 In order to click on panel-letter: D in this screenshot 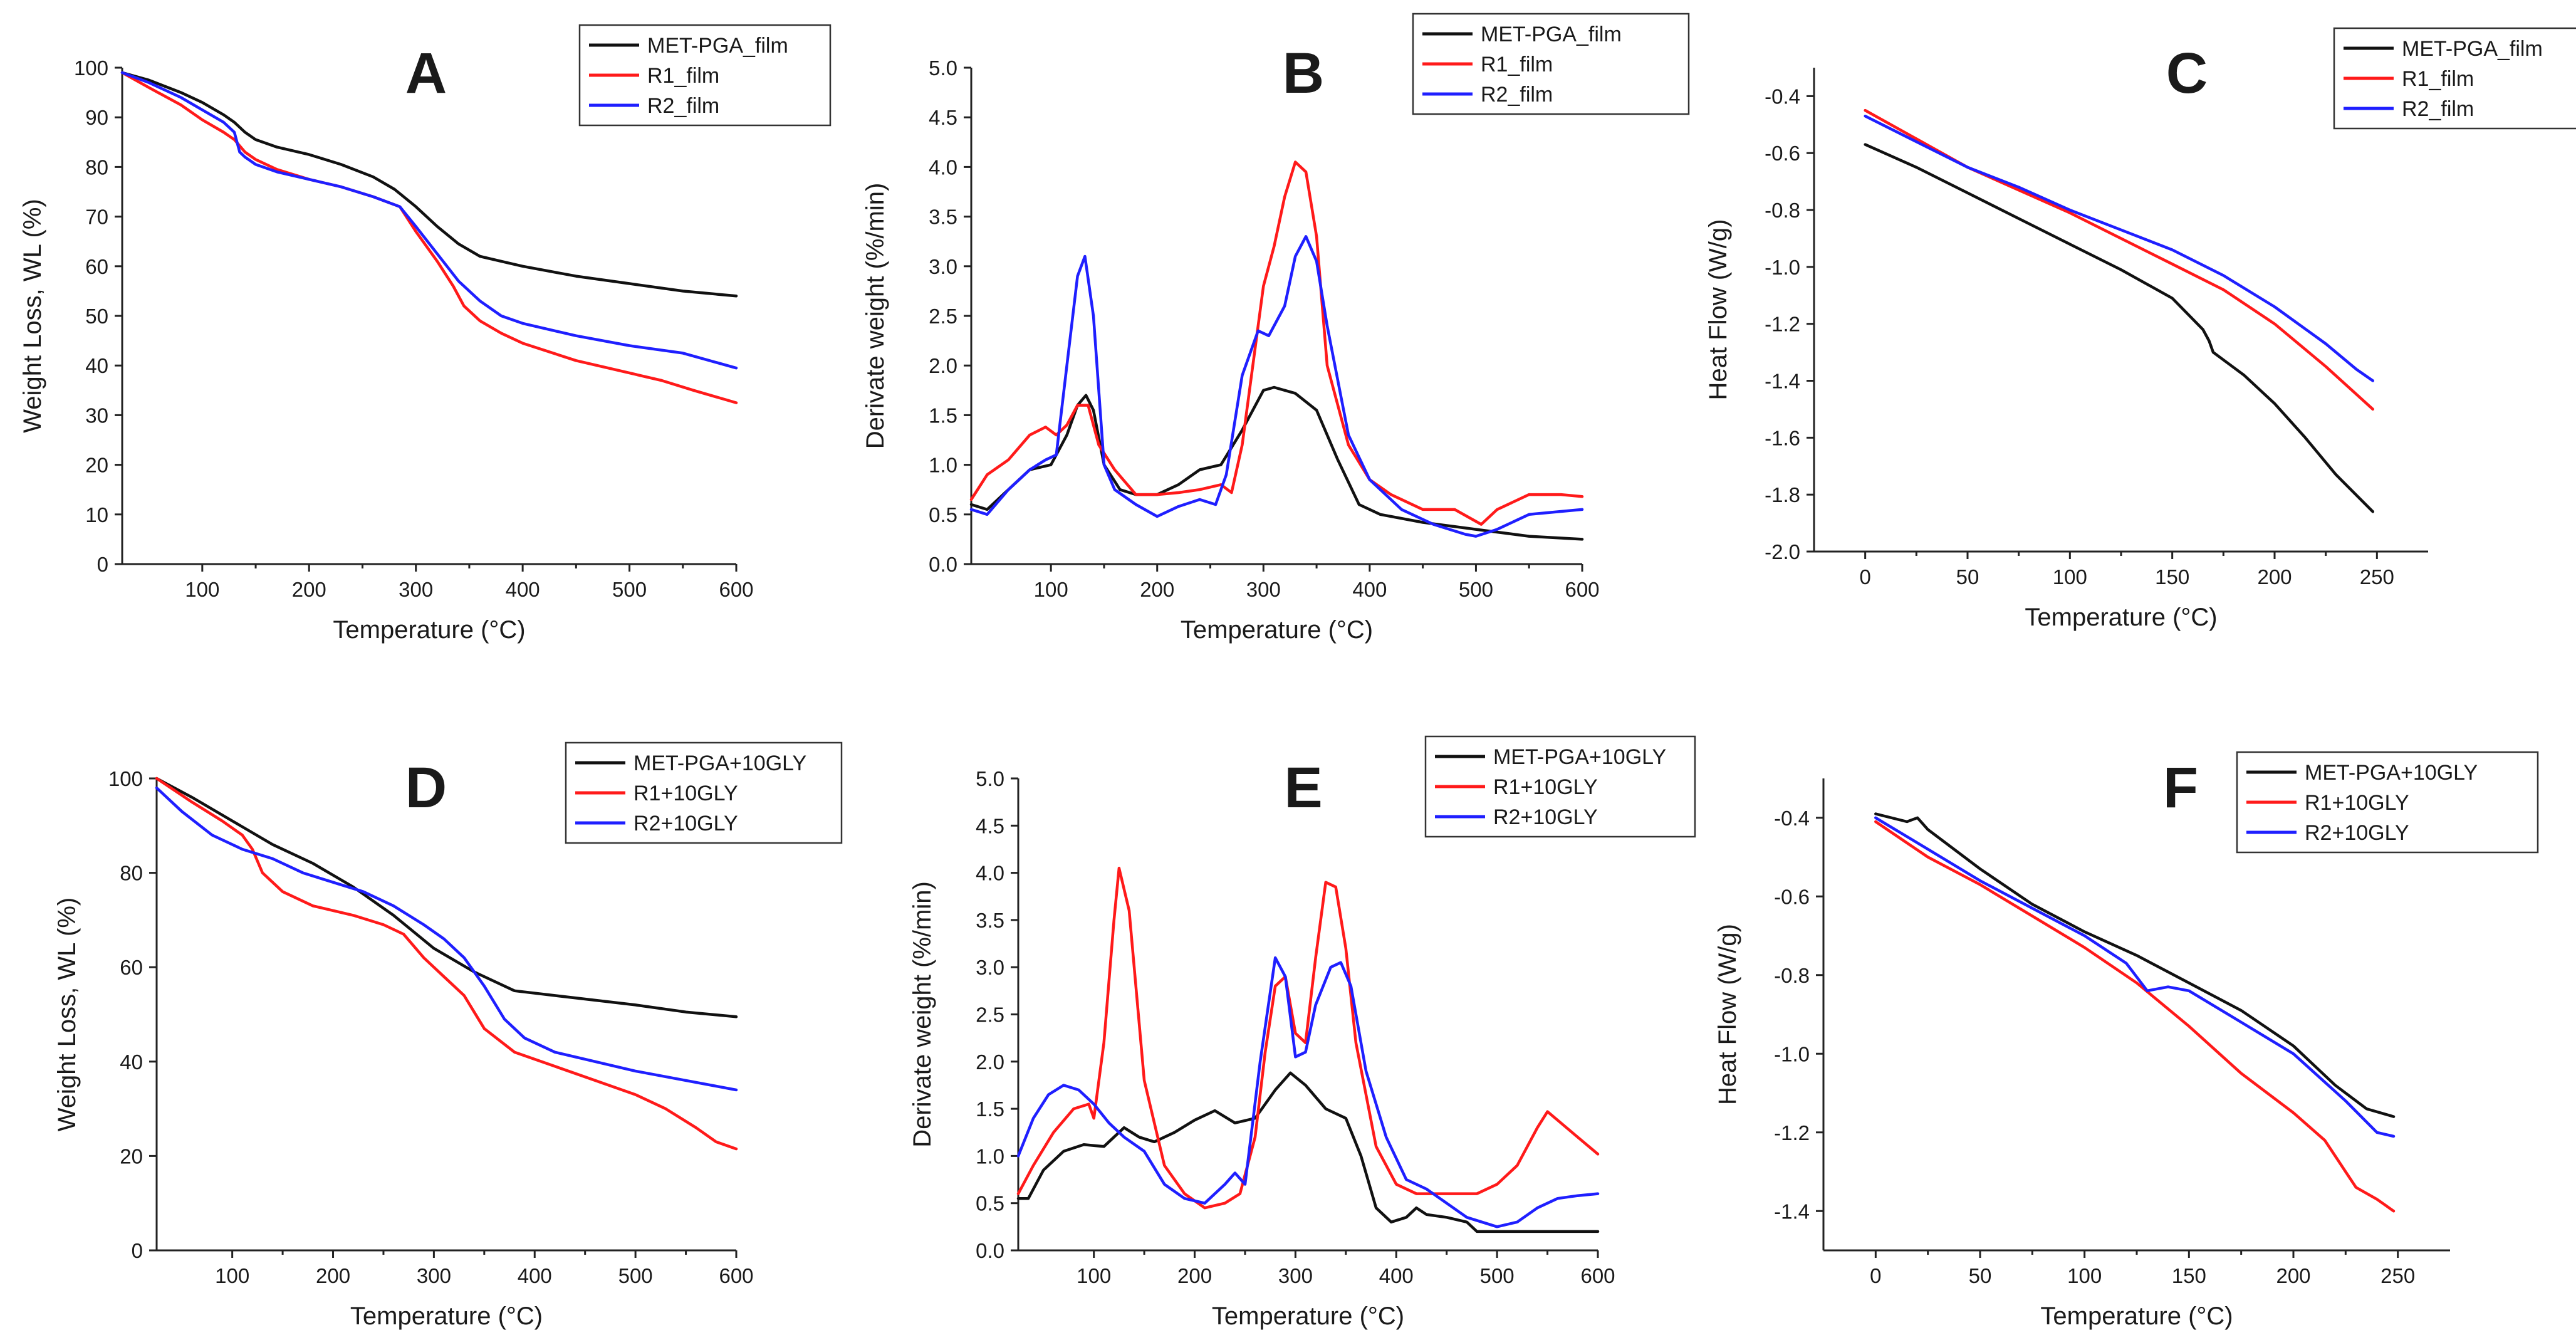, I will do `click(426, 788)`.